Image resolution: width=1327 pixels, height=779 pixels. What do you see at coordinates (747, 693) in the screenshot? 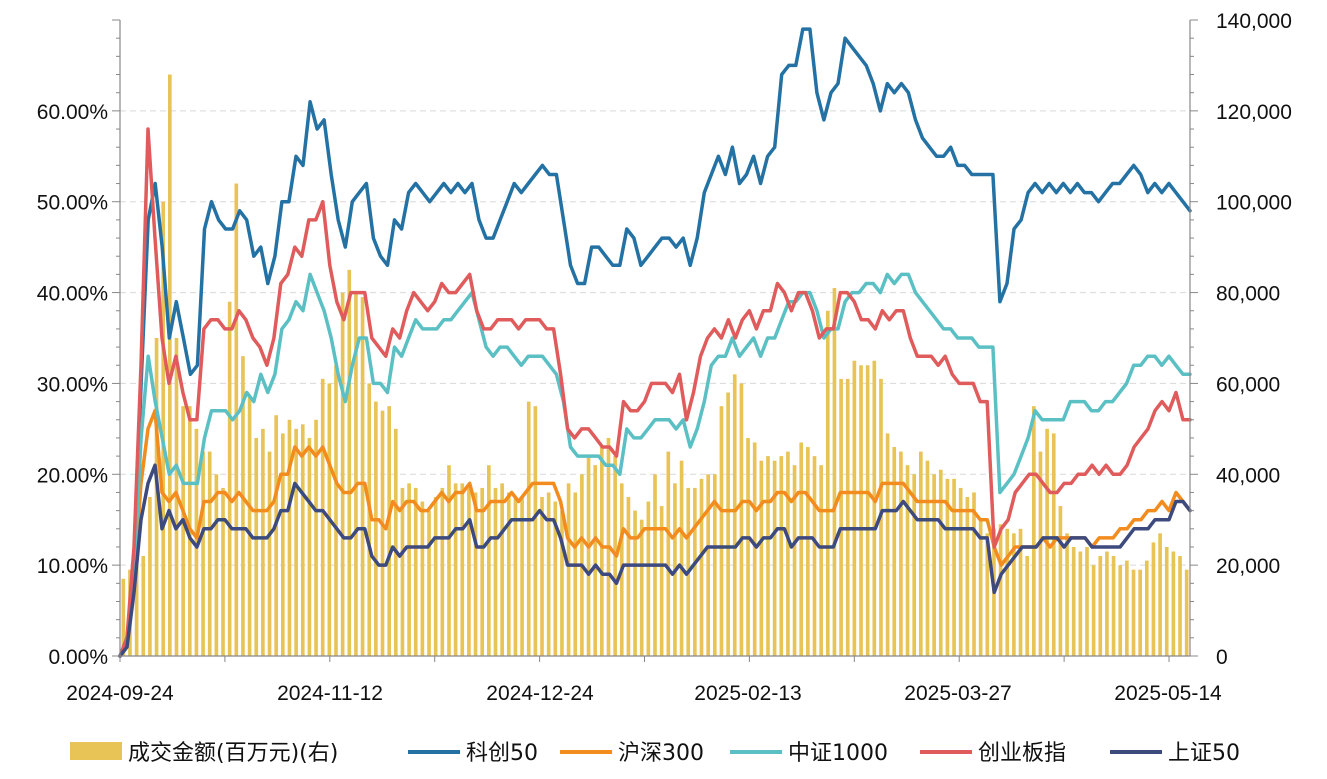
I see `x-tick-label: 2025-02-13` at bounding box center [747, 693].